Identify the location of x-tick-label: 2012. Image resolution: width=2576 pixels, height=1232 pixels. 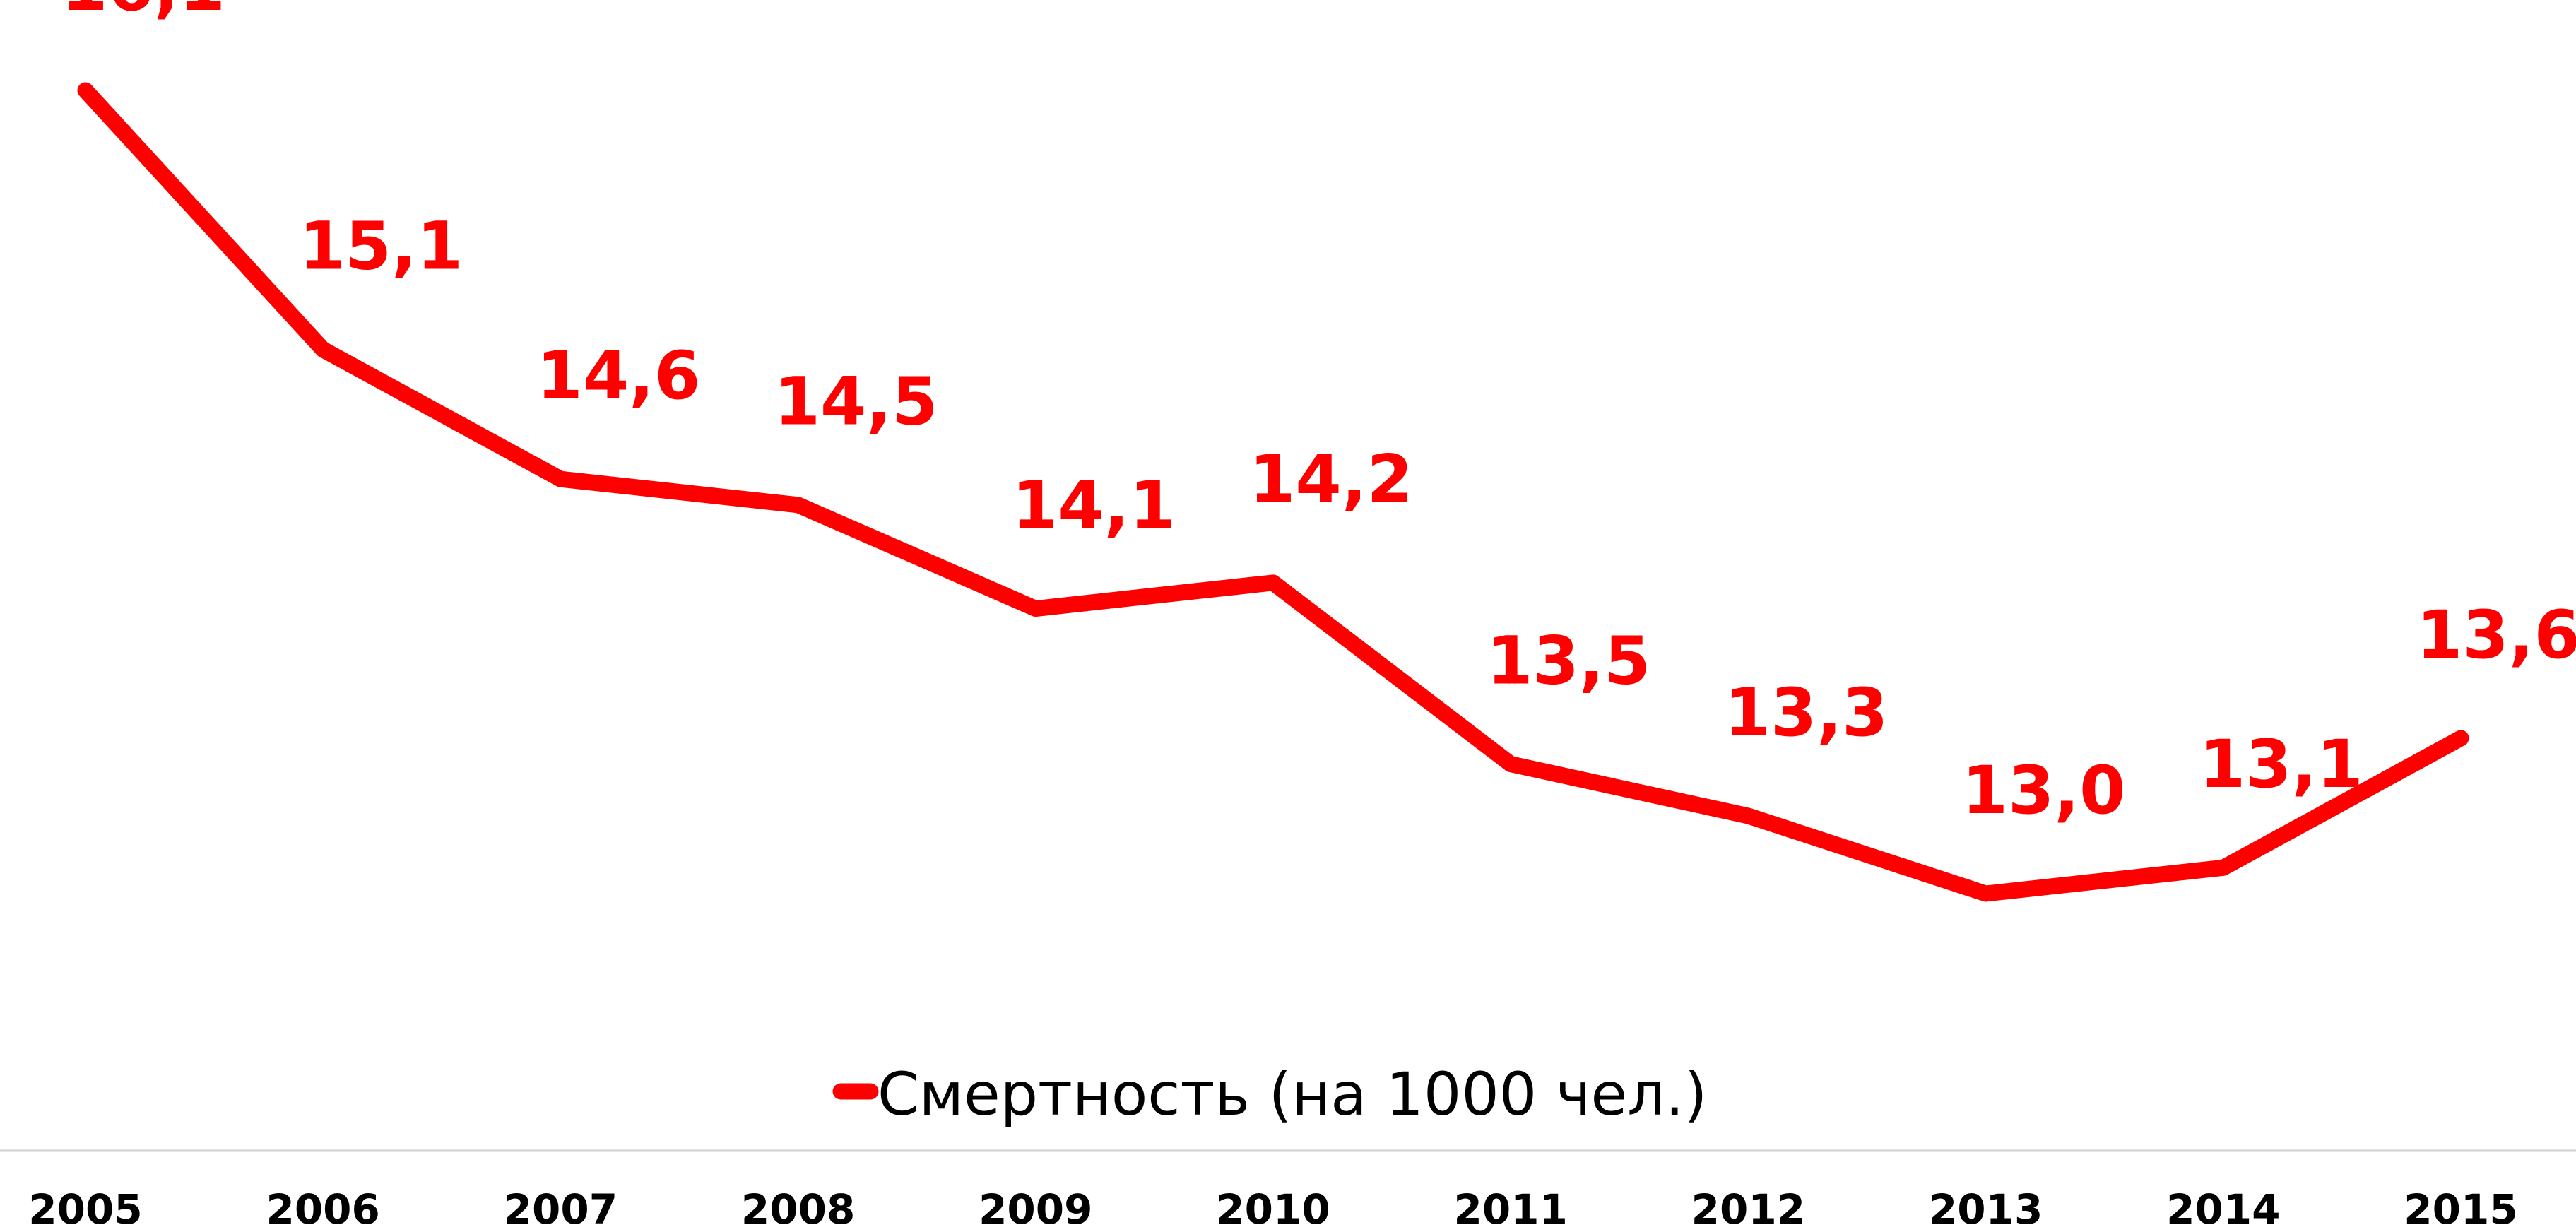
(1748, 1208).